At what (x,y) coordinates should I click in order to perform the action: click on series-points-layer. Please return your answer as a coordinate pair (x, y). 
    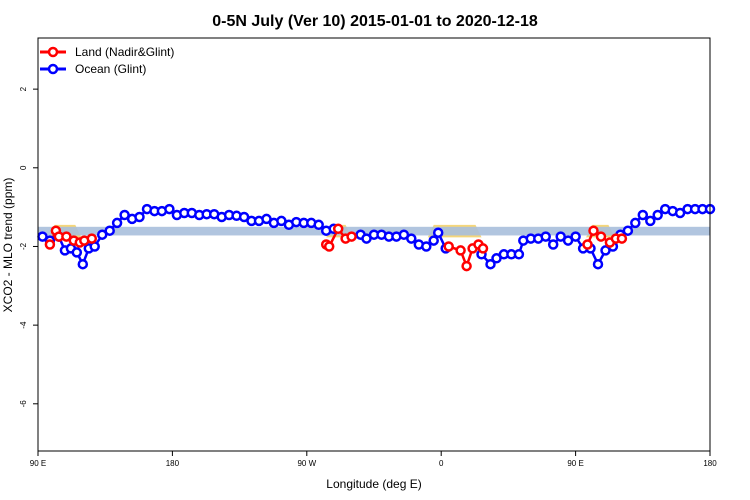
    Looking at the image, I should click on (376, 237).